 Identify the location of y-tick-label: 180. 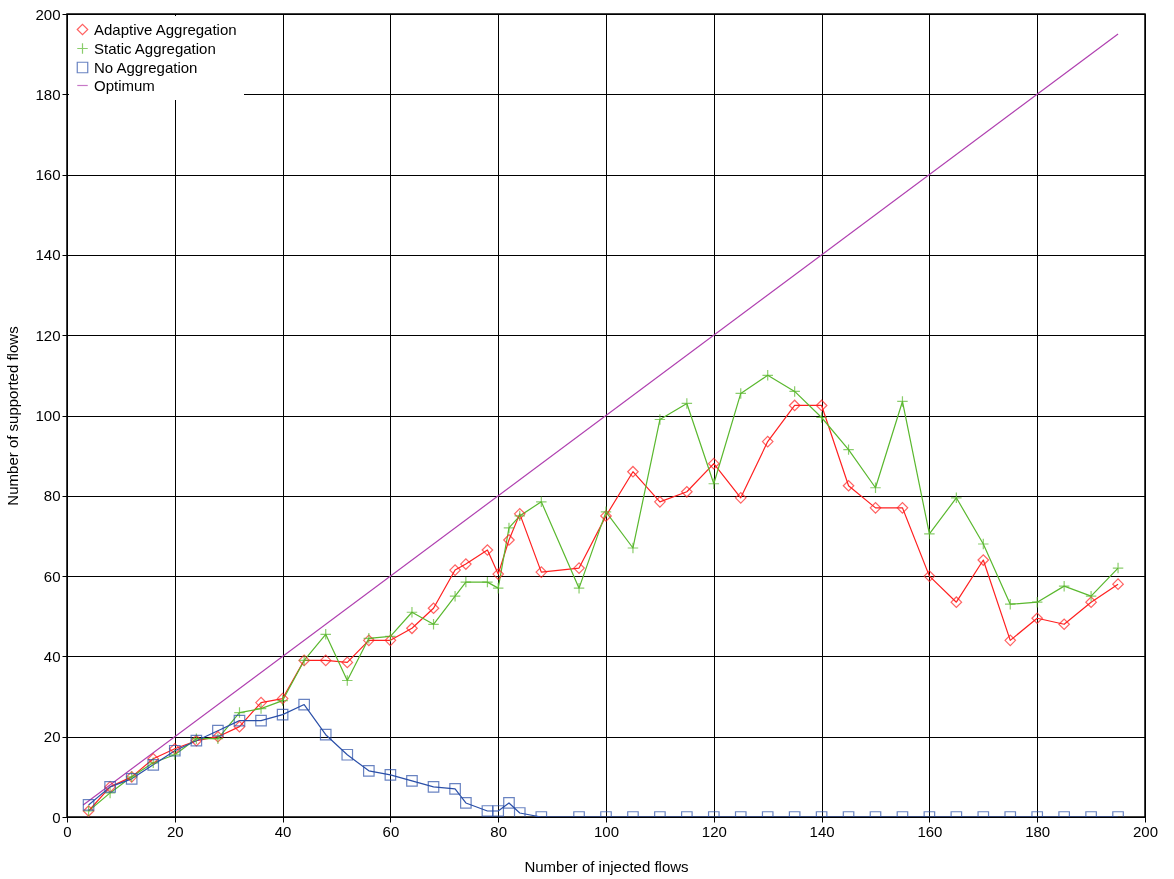
(48, 94).